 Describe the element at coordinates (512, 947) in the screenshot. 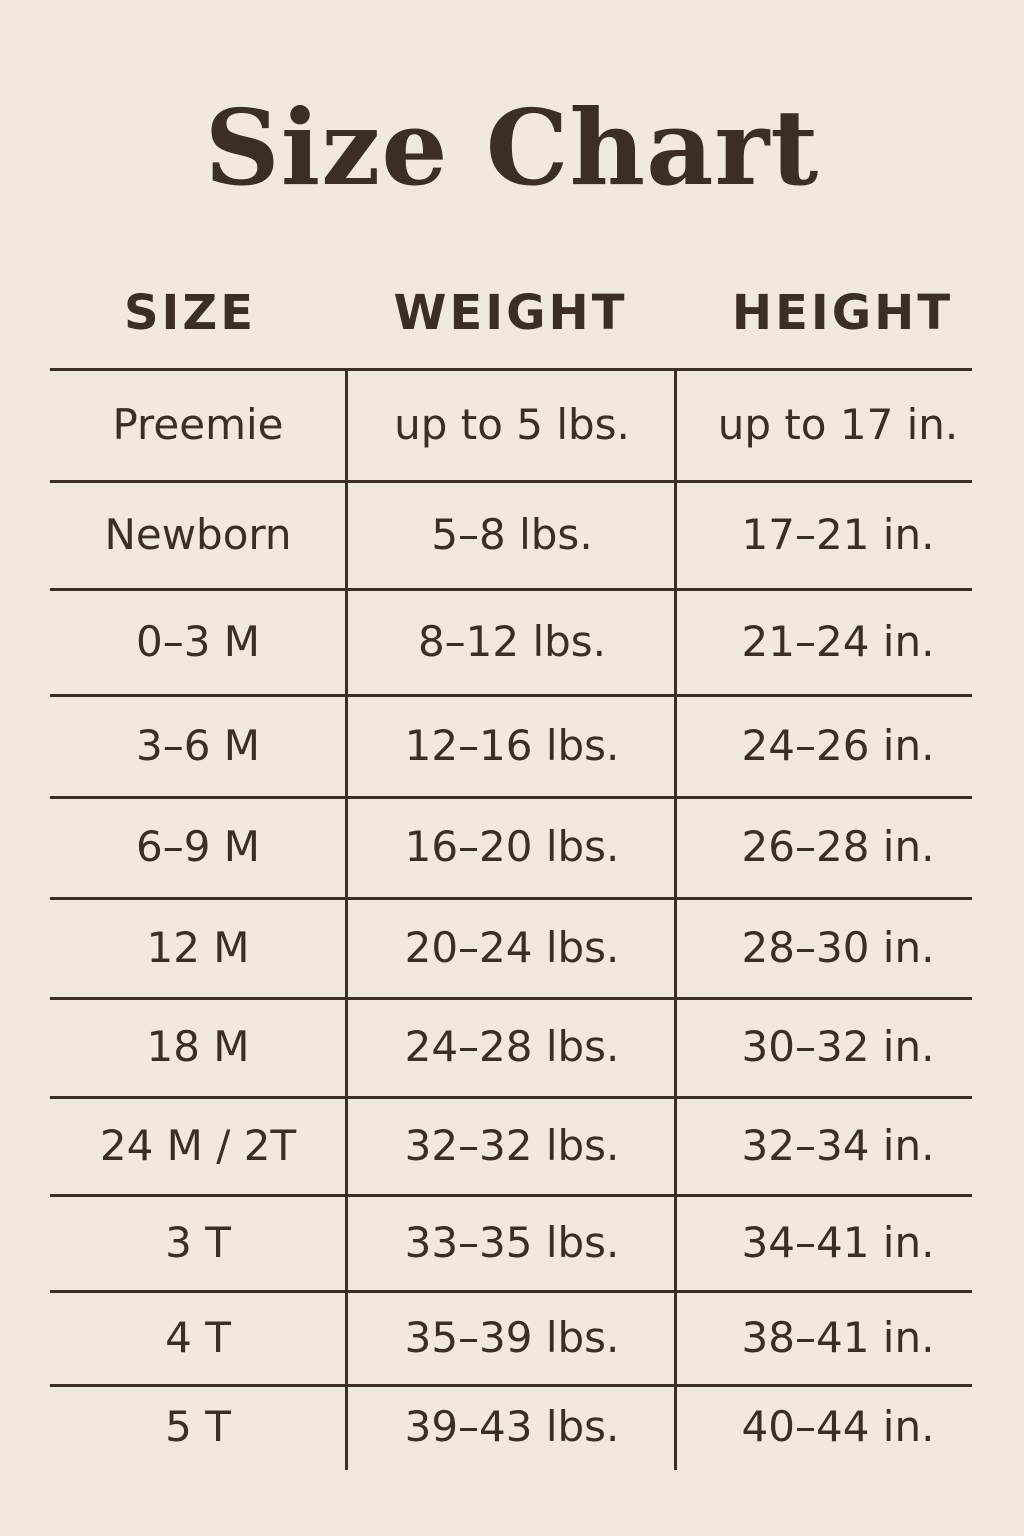

I see `weight-cell: 20–24 lbs.` at that location.